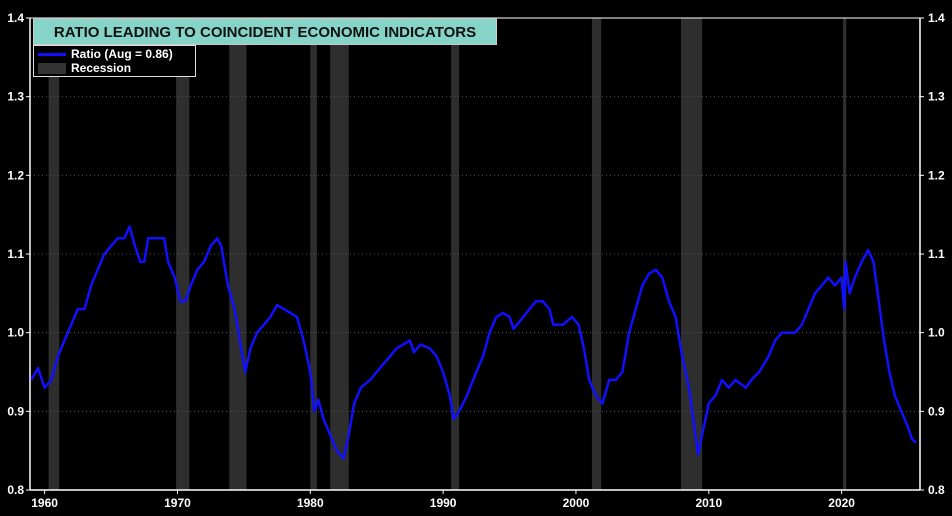 This screenshot has width=952, height=516. I want to click on legend-item-ratio: Ratio (Aug = 0.86), so click(105, 54).